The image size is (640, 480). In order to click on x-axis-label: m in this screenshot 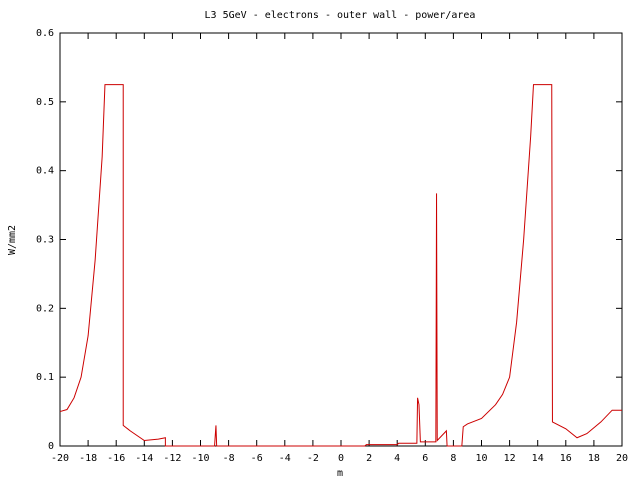, I will do `click(340, 473)`.